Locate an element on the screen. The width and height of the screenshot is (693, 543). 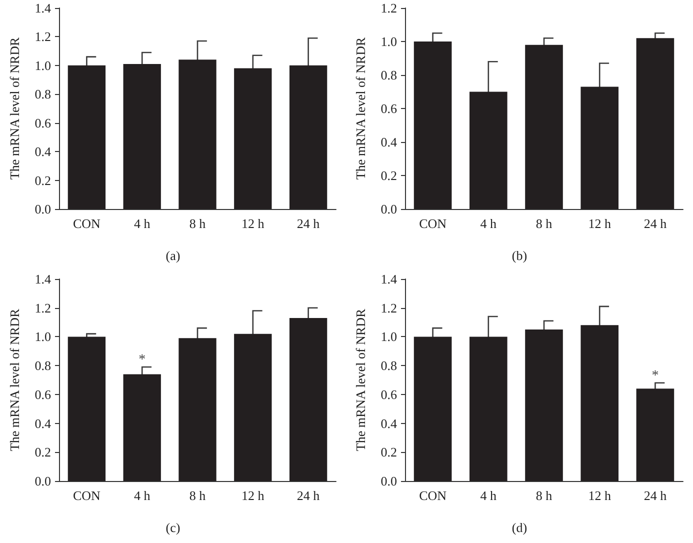
text: (a) is located at coordinates (173, 255).